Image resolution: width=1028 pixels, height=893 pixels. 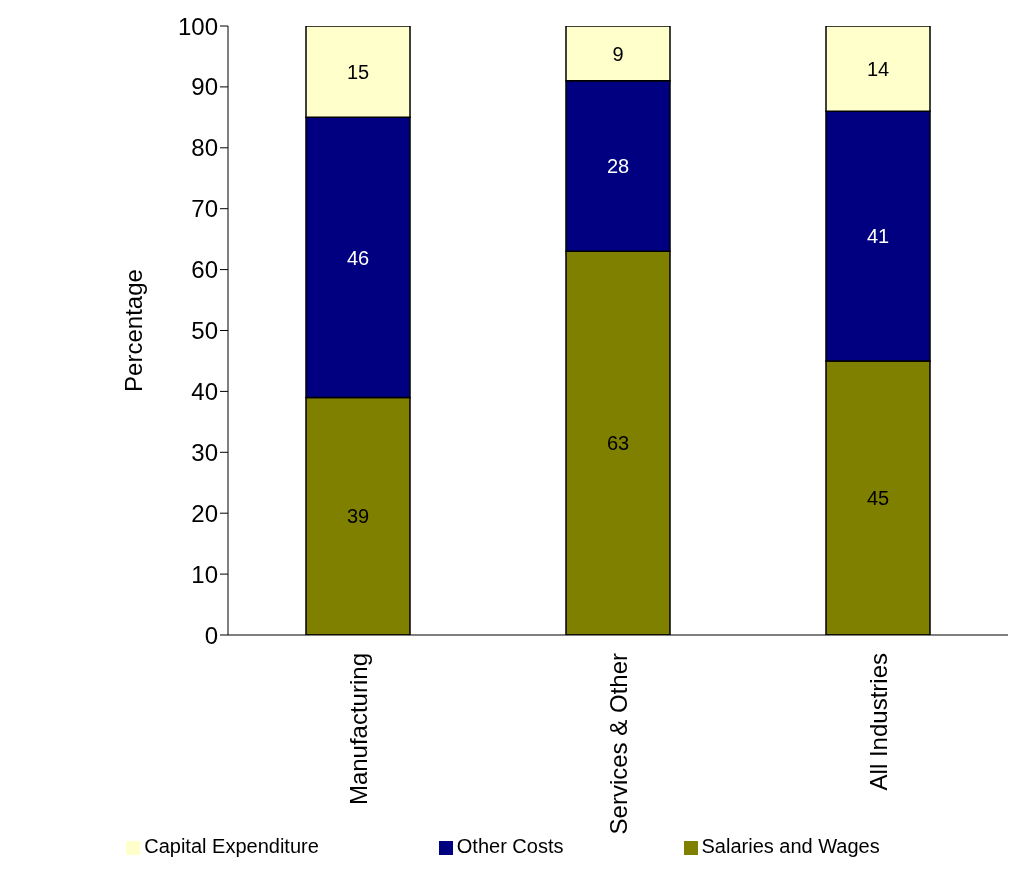 What do you see at coordinates (358, 729) in the screenshot?
I see `x-tick-label: Manufacturing` at bounding box center [358, 729].